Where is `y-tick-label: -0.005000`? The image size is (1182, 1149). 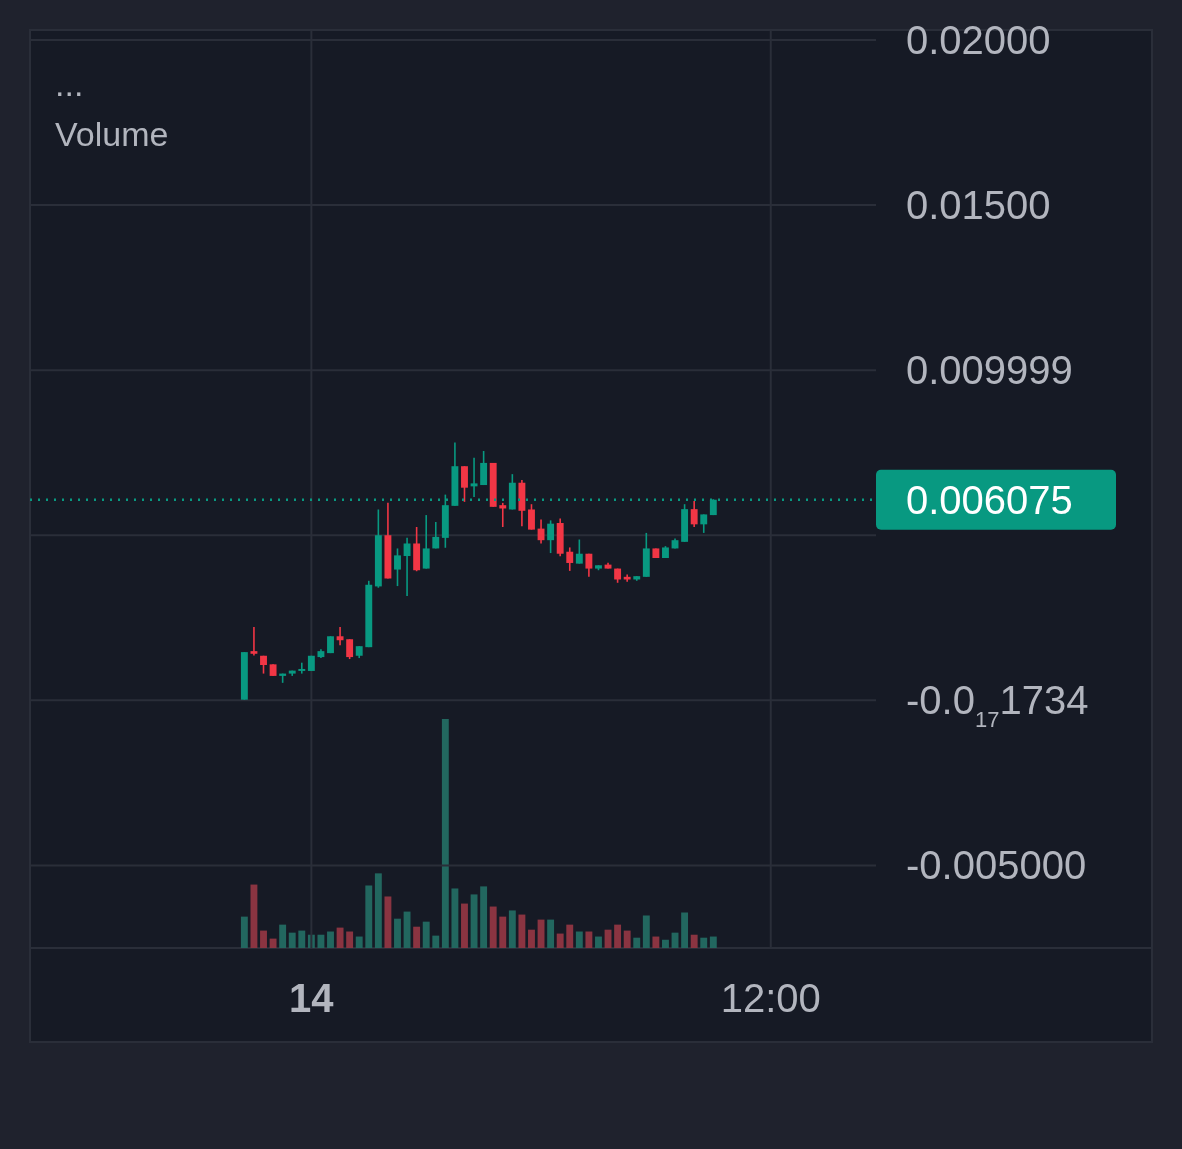
y-tick-label: -0.005000 is located at coordinates (996, 865).